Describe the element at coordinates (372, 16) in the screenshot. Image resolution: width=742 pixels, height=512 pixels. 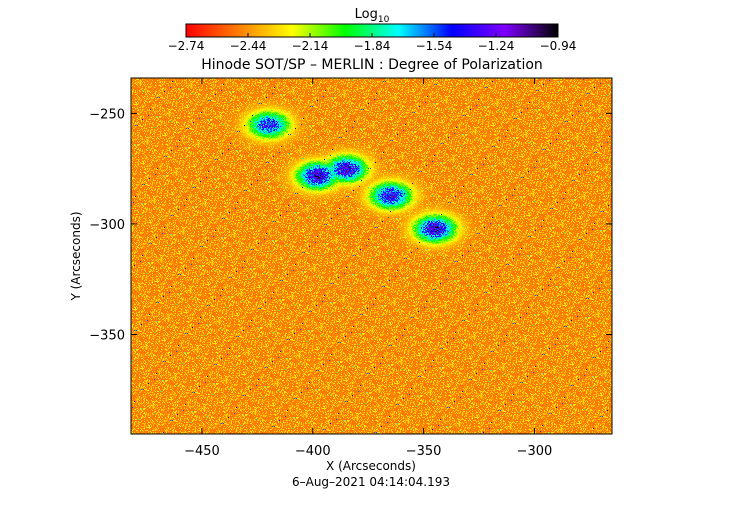
I see `colorbar-label: Log10` at that location.